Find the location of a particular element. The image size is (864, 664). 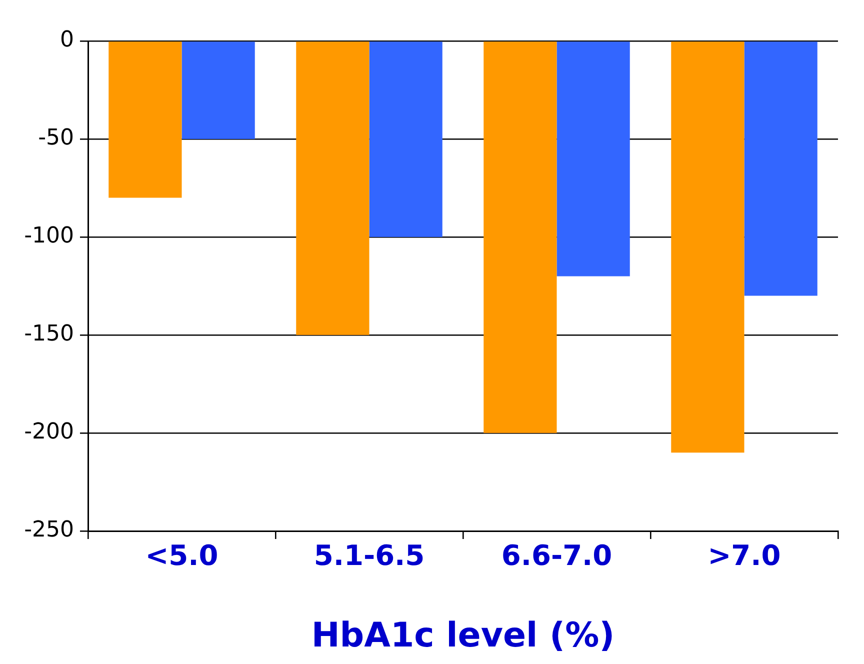

x-tick-label: >7.0 is located at coordinates (744, 555).